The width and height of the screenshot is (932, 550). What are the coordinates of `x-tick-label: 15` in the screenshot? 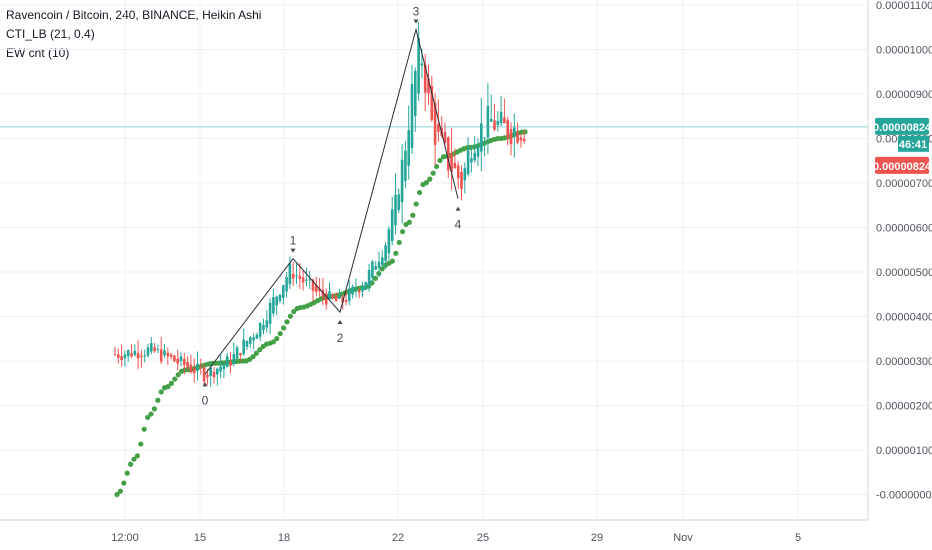 It's located at (200, 538).